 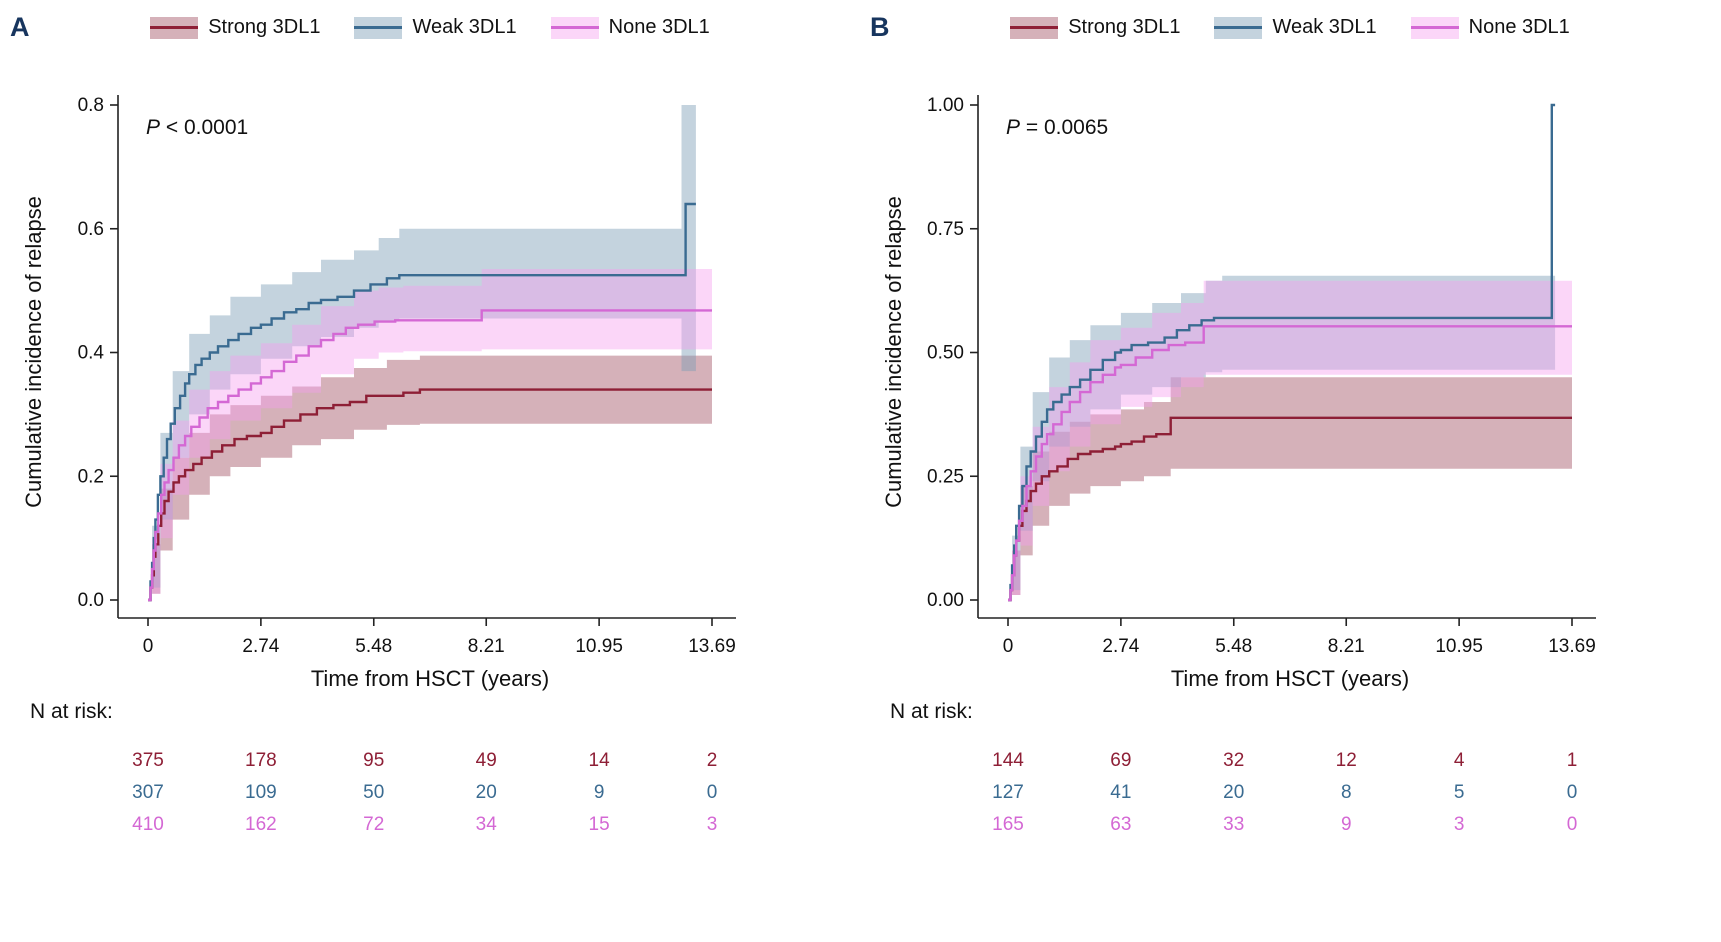 What do you see at coordinates (1008, 824) in the screenshot?
I see `risk-value-none-3dl1: 165` at bounding box center [1008, 824].